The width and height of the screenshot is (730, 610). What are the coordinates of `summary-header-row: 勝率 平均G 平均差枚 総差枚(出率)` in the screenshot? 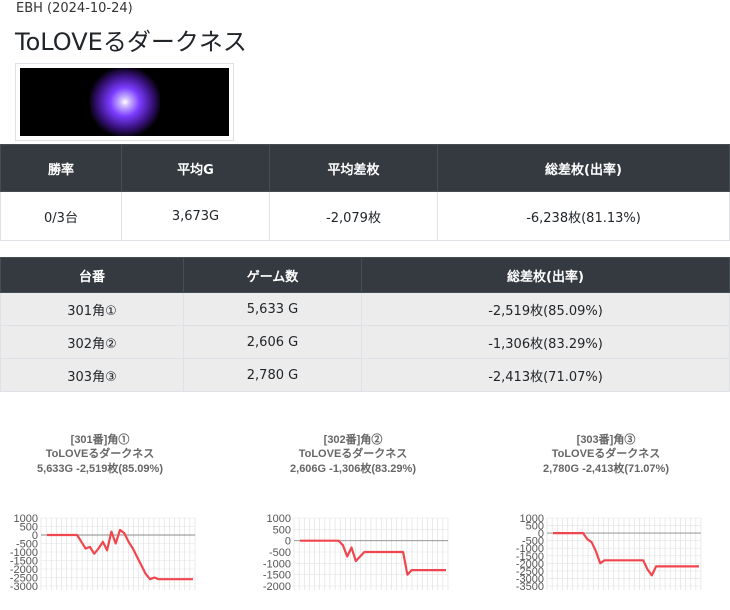 It's located at (365, 168).